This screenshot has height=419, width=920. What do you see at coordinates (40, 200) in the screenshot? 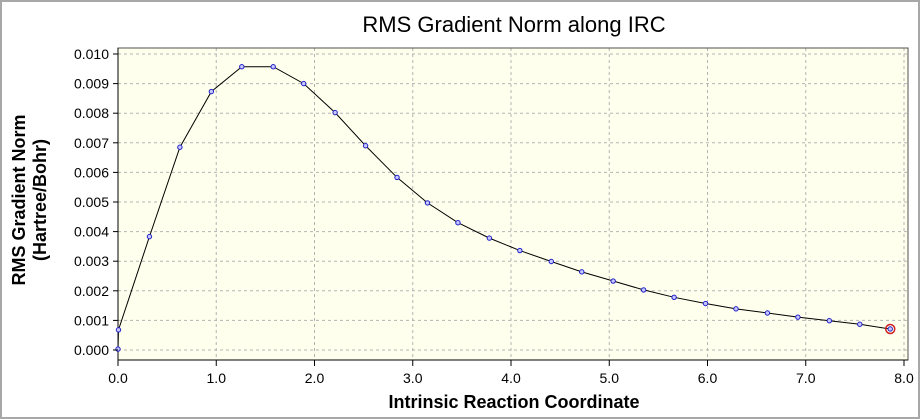
I see `y-axis-label-line-2: (Hartree/Bohr)` at bounding box center [40, 200].